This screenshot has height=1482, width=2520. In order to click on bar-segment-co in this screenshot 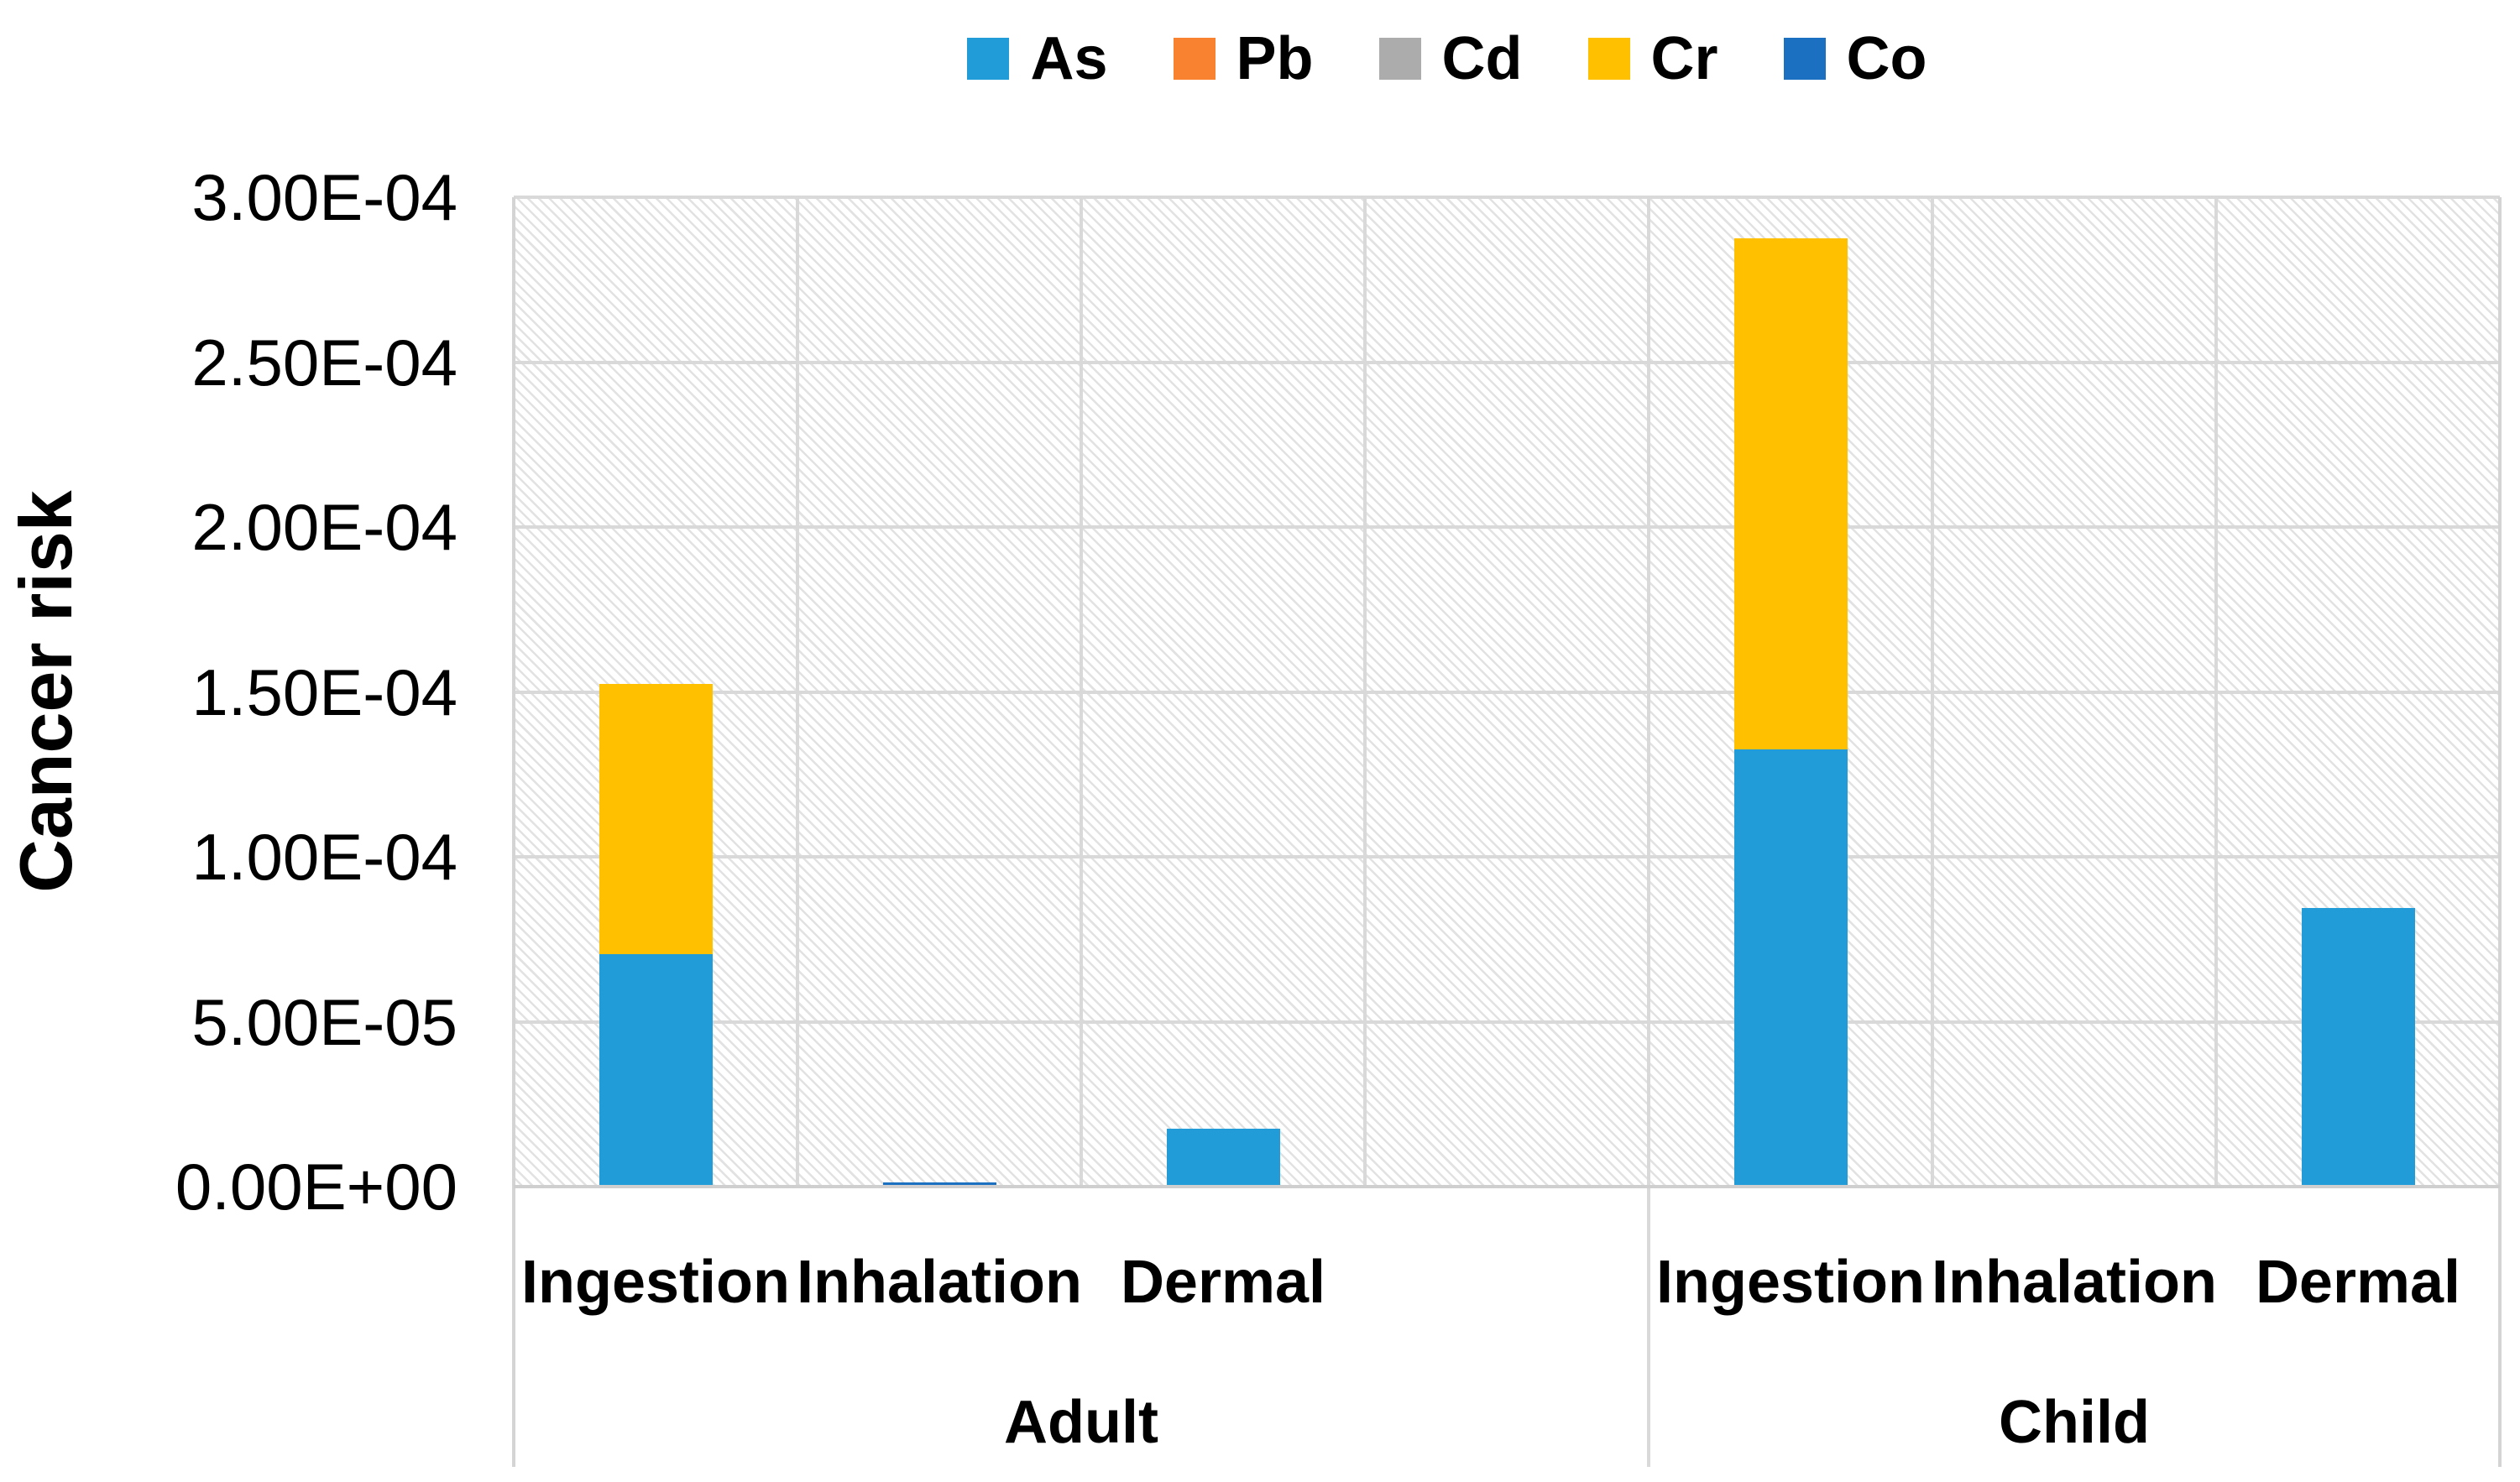, I will do `click(939, 1183)`.